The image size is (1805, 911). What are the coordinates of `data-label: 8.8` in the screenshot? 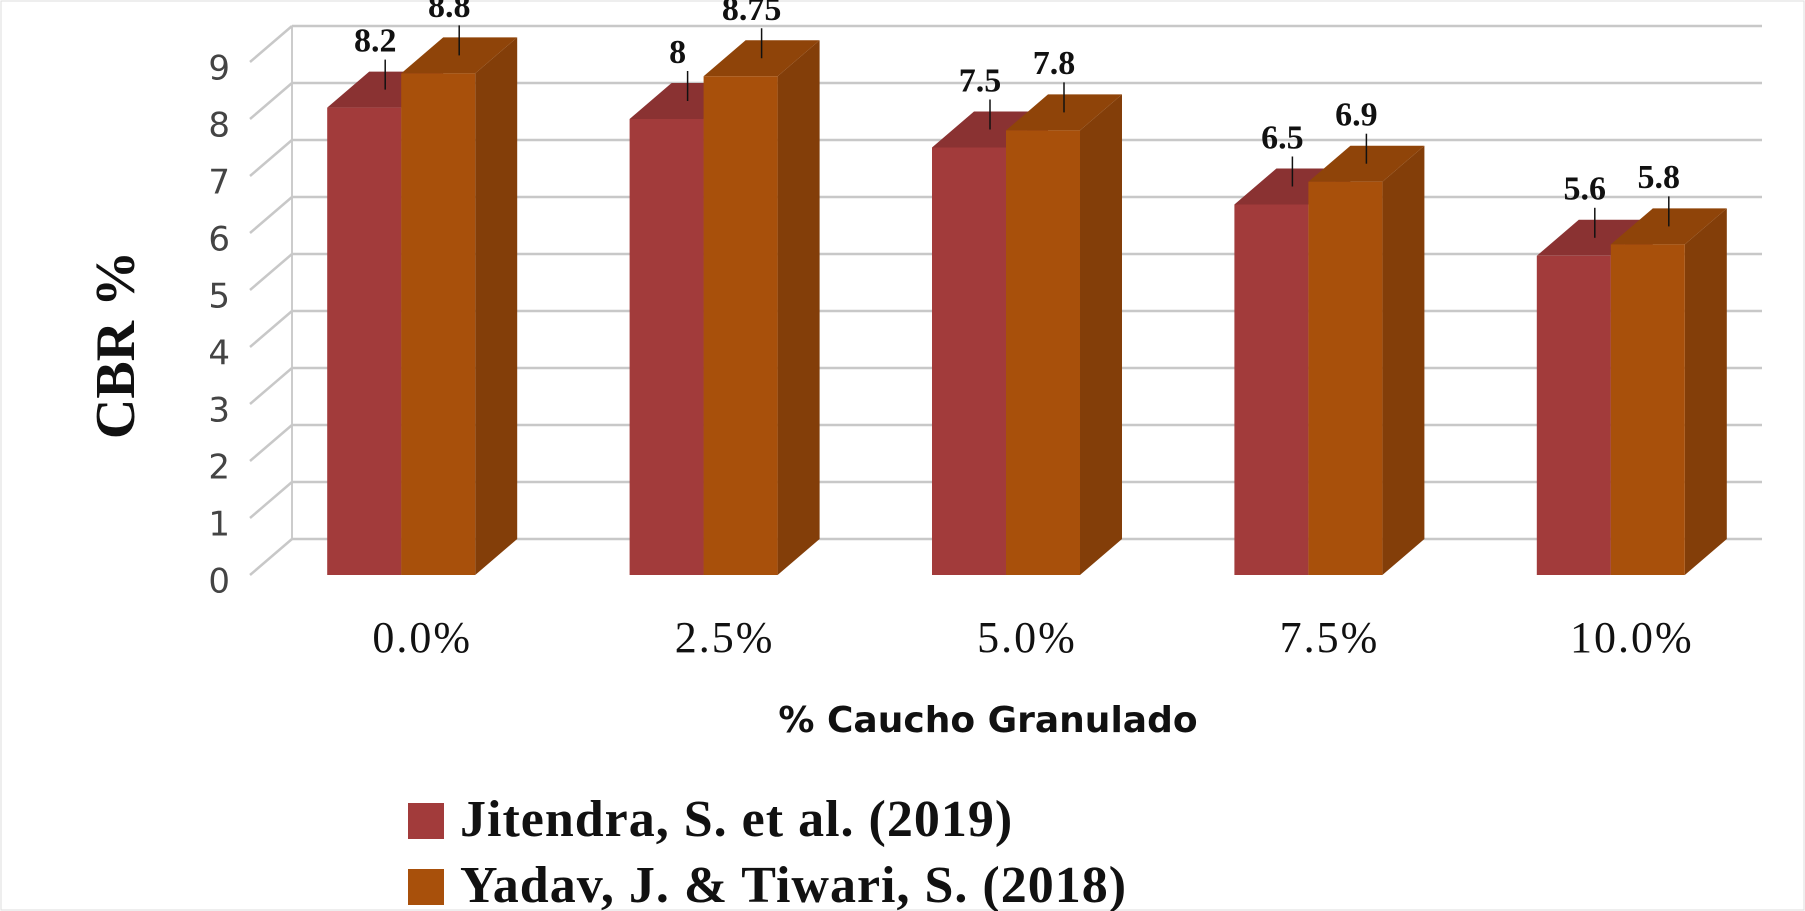 It's located at (449, 12).